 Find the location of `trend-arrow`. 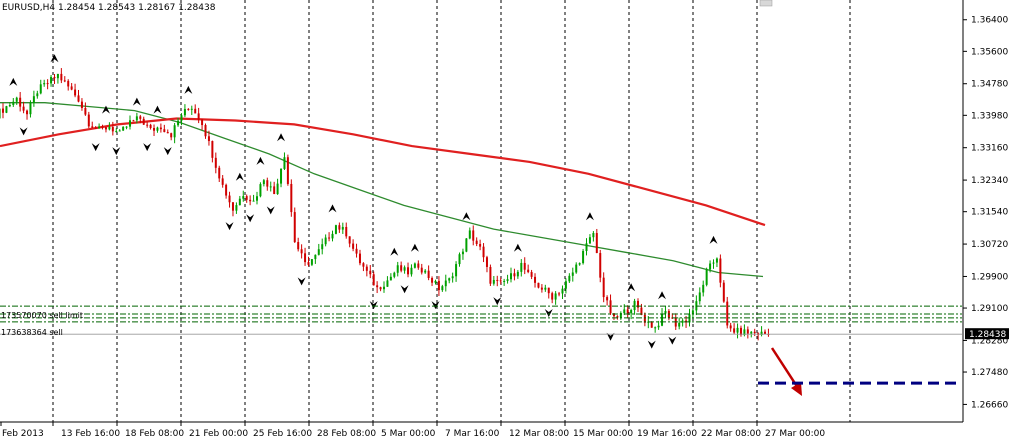

trend-arrow is located at coordinates (786, 371).